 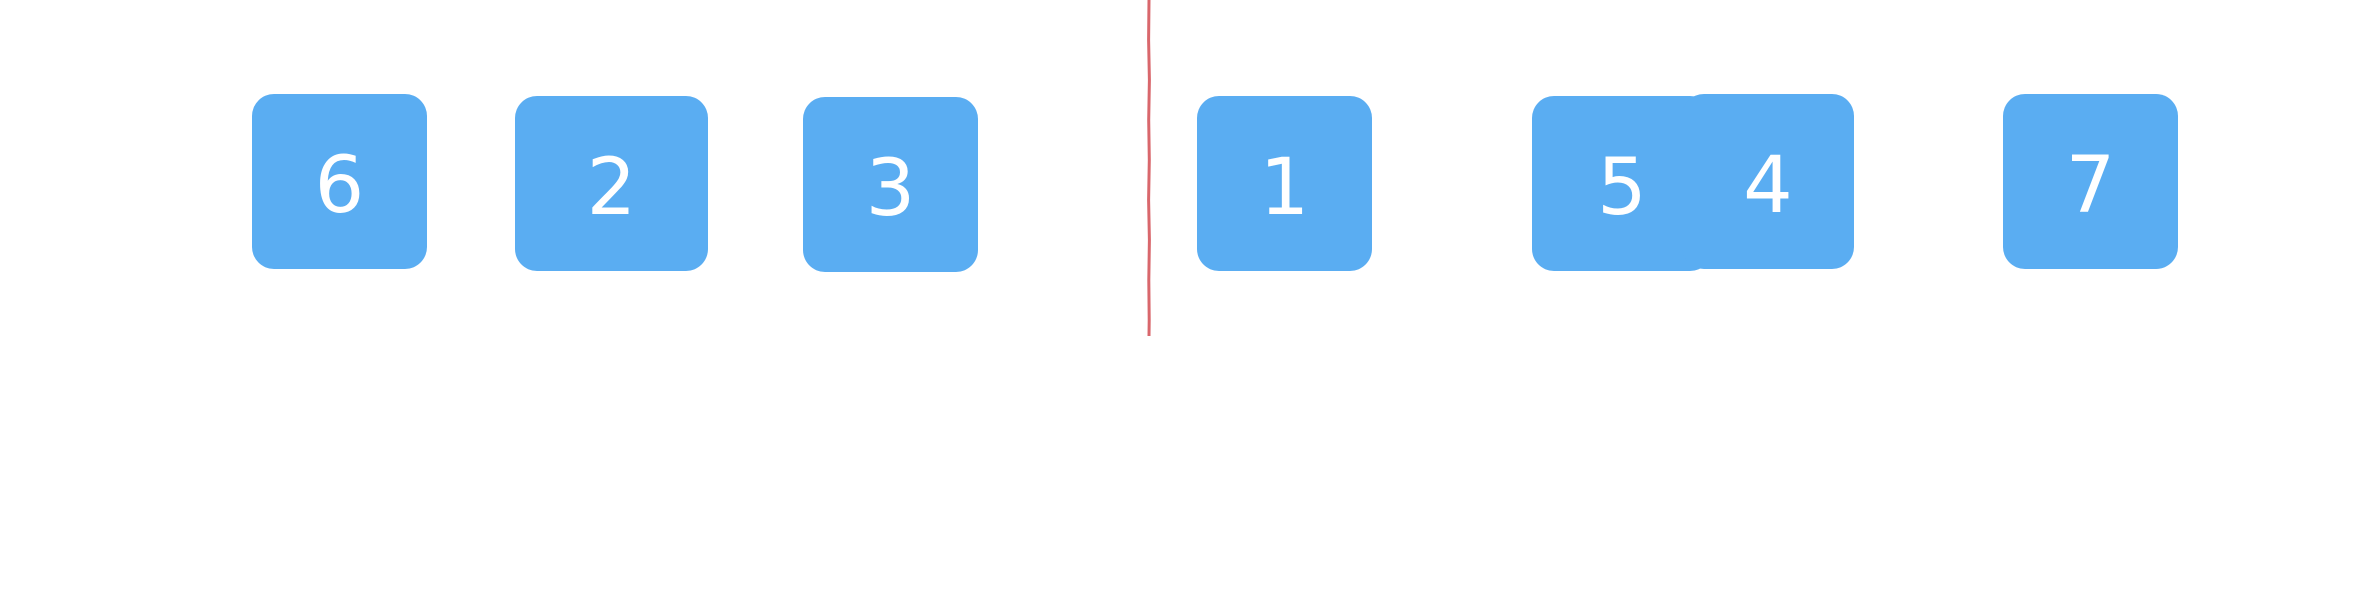 I want to click on pivot-divider-line, so click(x=1149, y=168).